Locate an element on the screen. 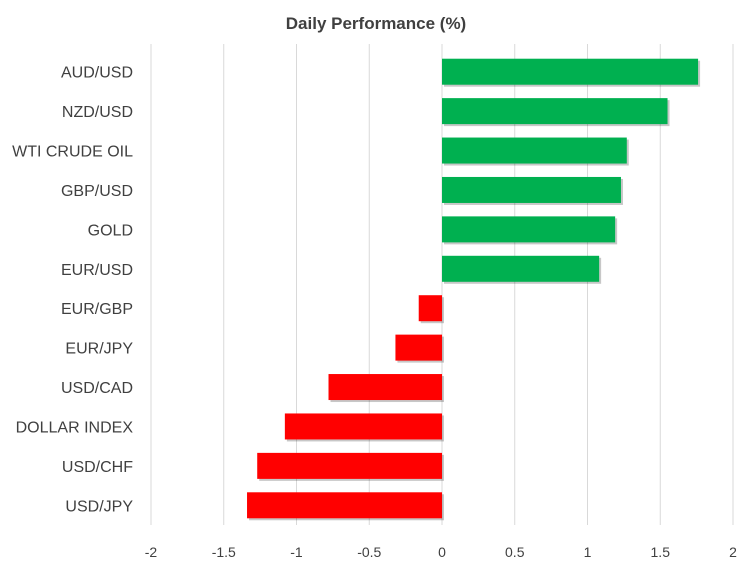  category-label: USD/JPY is located at coordinates (99, 506).